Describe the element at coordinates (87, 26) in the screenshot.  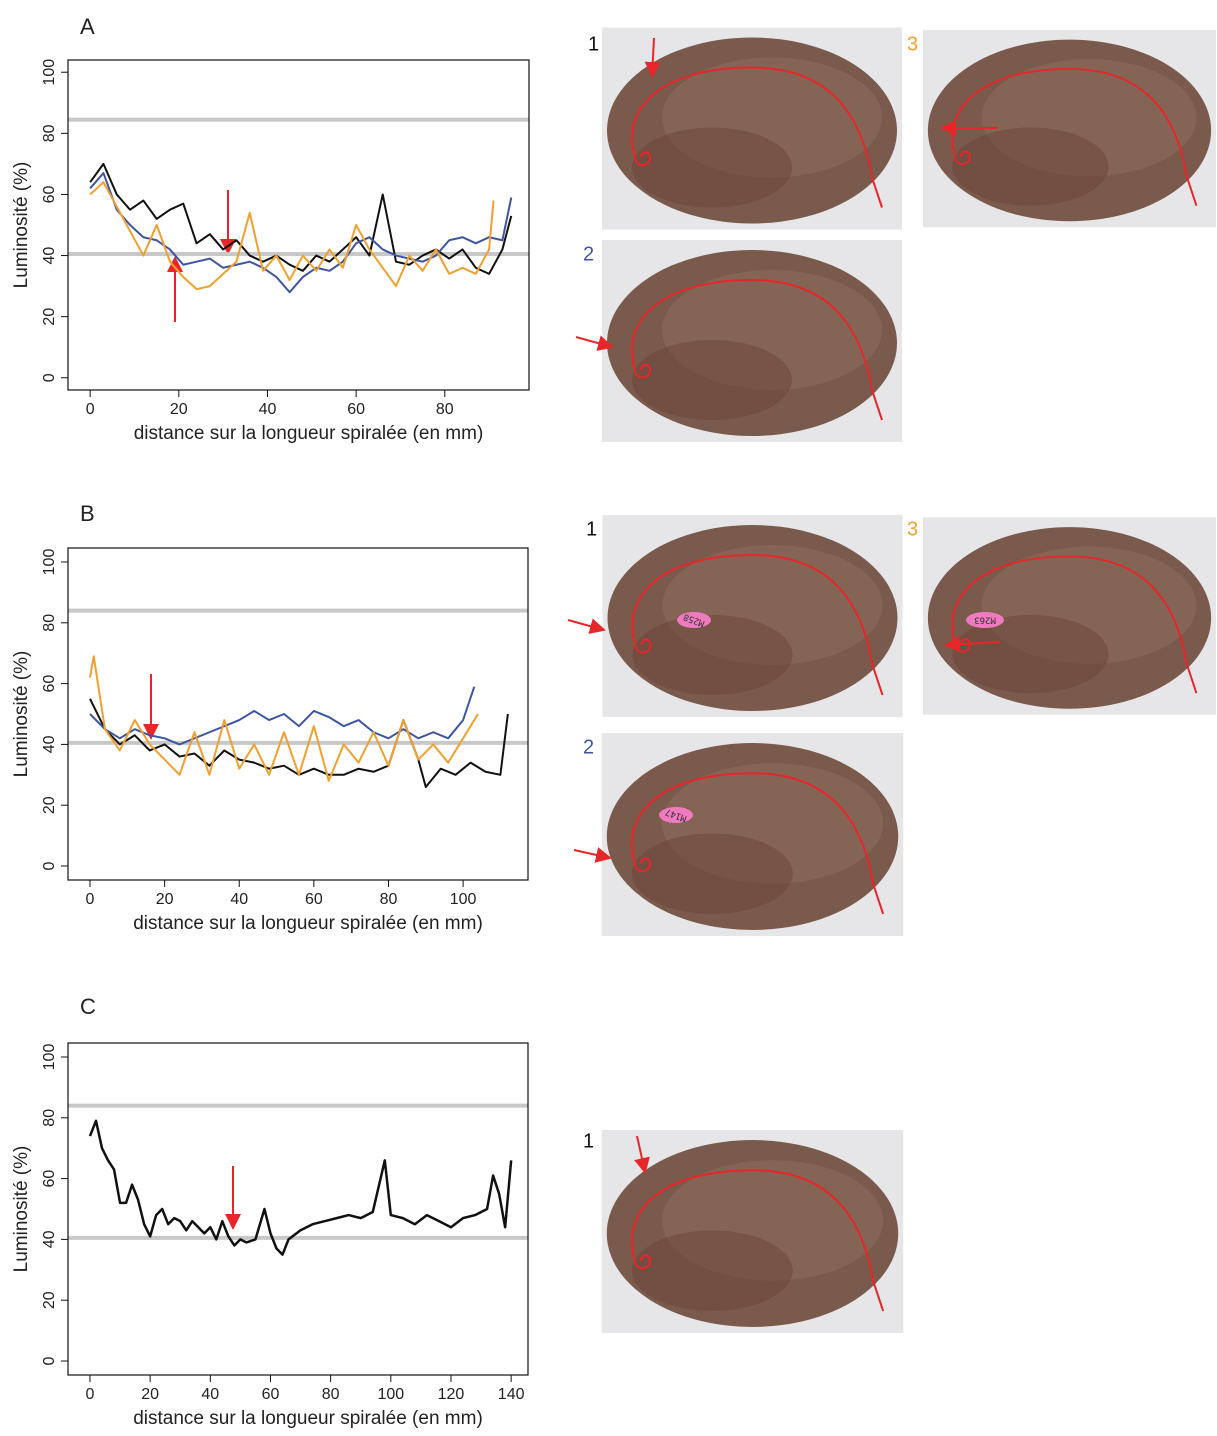
I see `panel-title: A` at that location.